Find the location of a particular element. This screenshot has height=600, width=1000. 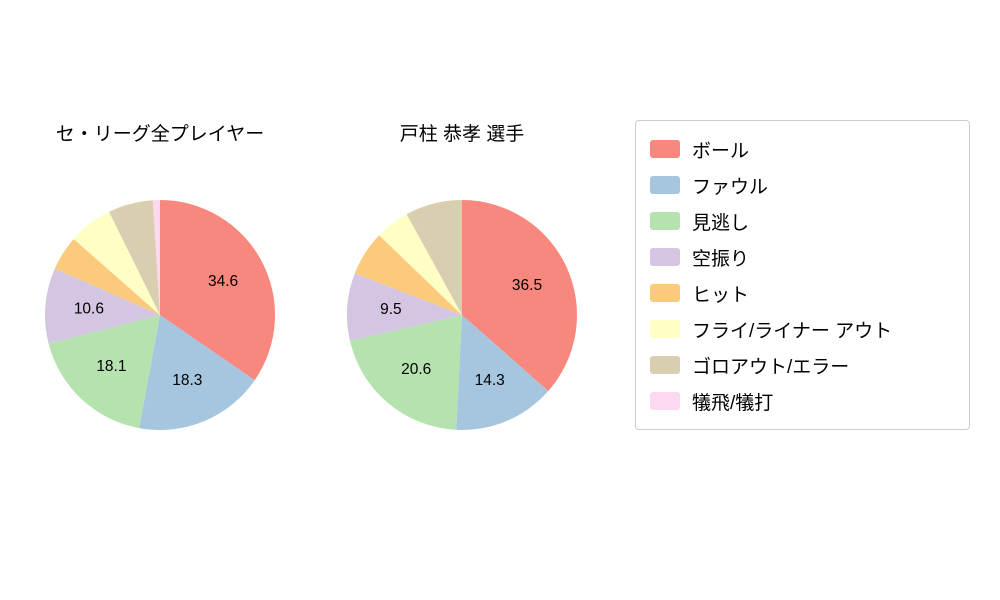

pie-league: 34.6 18.3 18.1 10.6 is located at coordinates (160, 315).